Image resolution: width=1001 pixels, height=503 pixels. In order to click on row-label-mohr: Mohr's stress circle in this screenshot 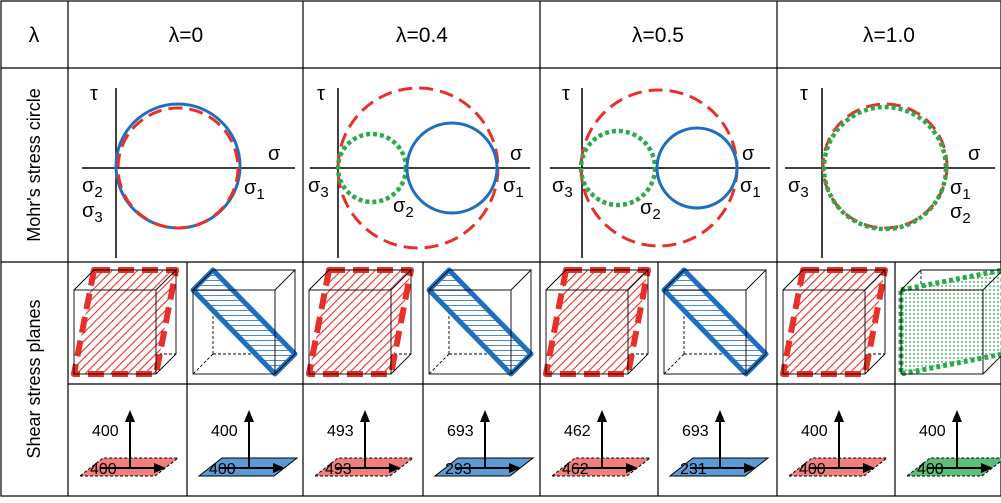, I will do `click(34, 164)`.